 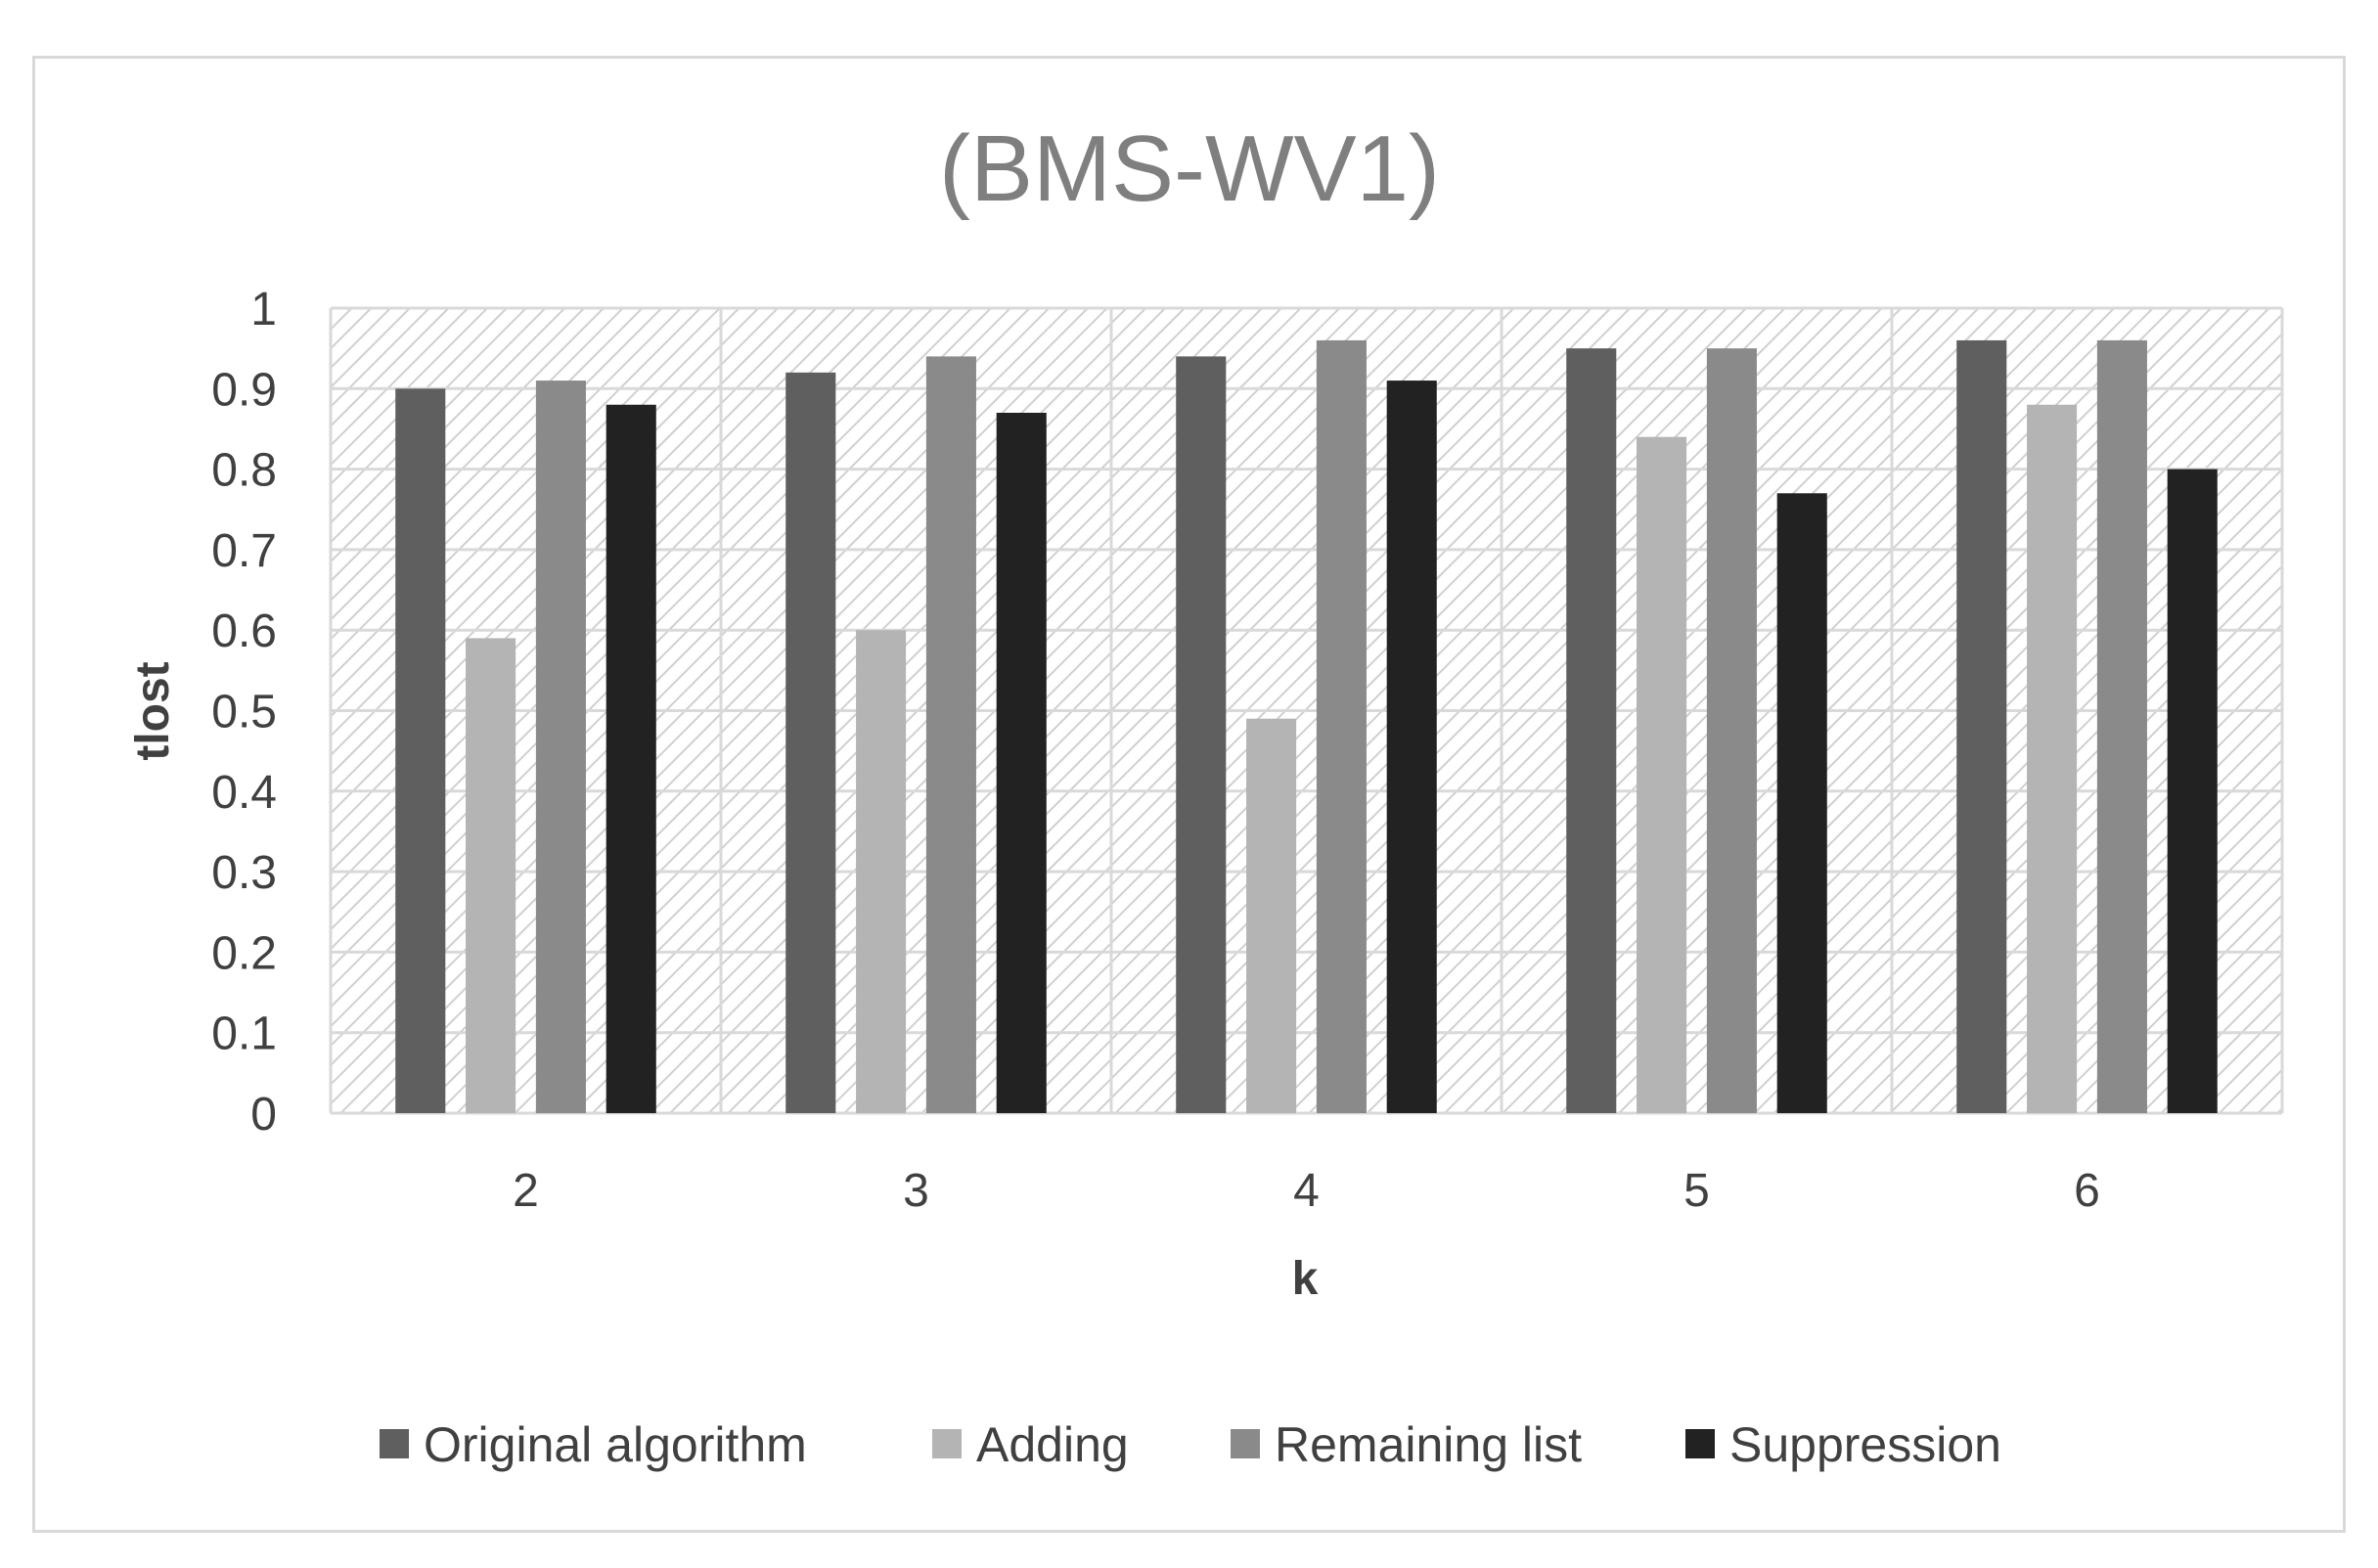 I want to click on x-tick-label: 5, so click(x=1697, y=1191).